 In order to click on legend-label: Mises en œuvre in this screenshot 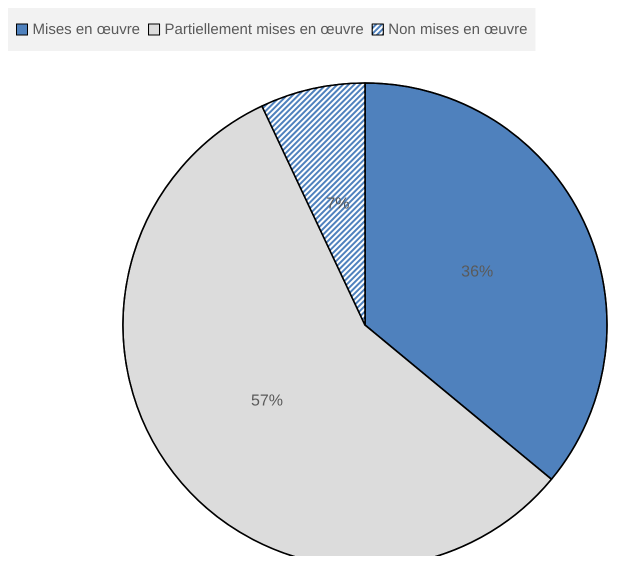, I will do `click(86, 29)`.